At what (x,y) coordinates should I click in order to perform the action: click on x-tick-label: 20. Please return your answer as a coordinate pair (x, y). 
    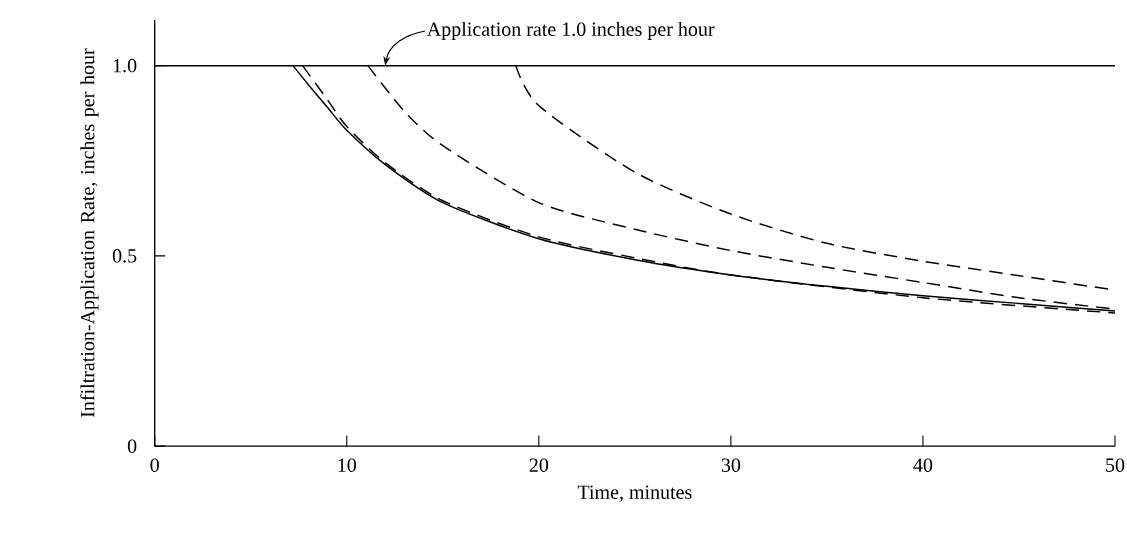
    Looking at the image, I should click on (539, 465).